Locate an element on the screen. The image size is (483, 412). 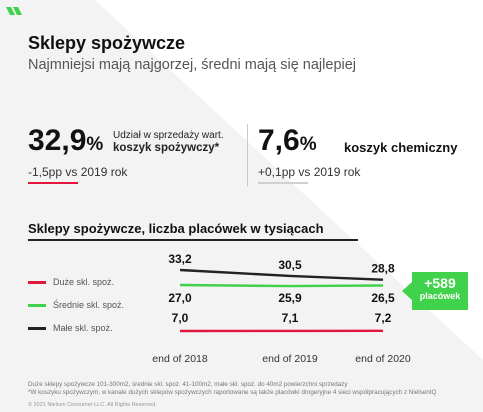
growth-badge: +589 placówek is located at coordinates (440, 291).